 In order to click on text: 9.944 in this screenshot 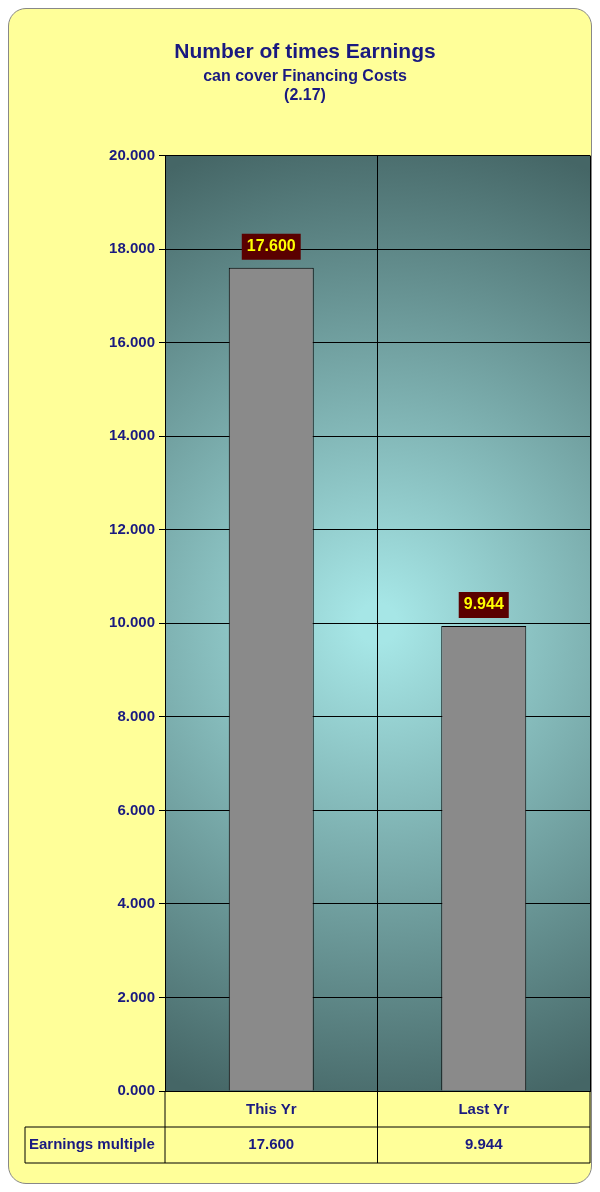, I will do `click(483, 604)`.